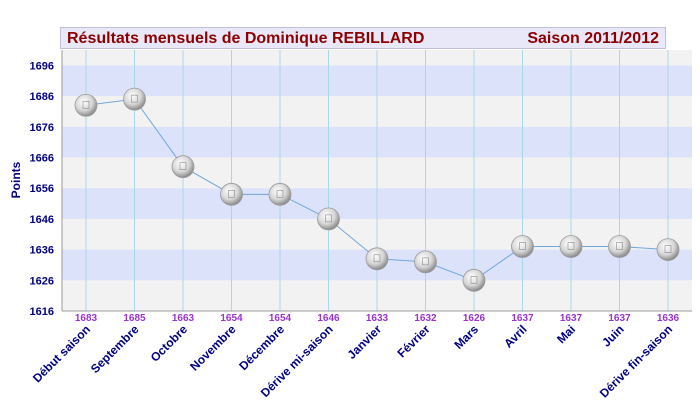 The image size is (700, 420). I want to click on y-tick-label: 1626, so click(42, 281).